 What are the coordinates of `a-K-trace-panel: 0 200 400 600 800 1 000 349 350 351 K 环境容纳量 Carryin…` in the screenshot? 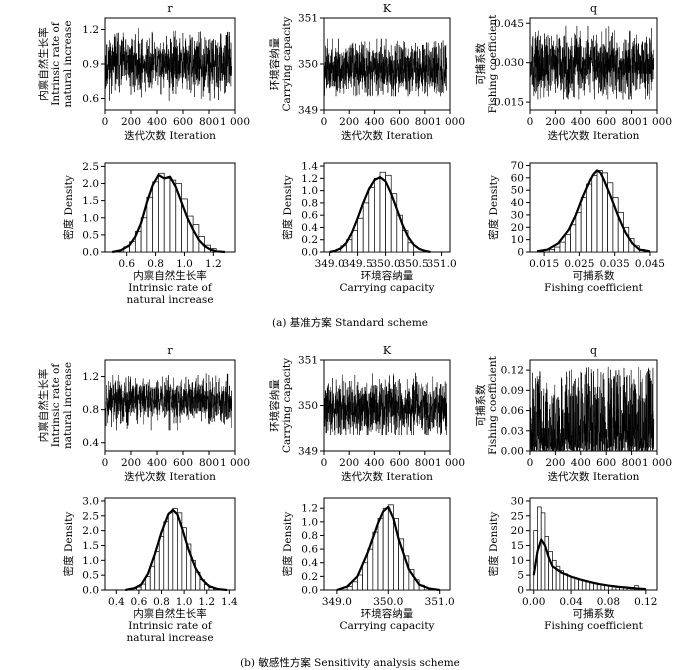 It's located at (366, 72).